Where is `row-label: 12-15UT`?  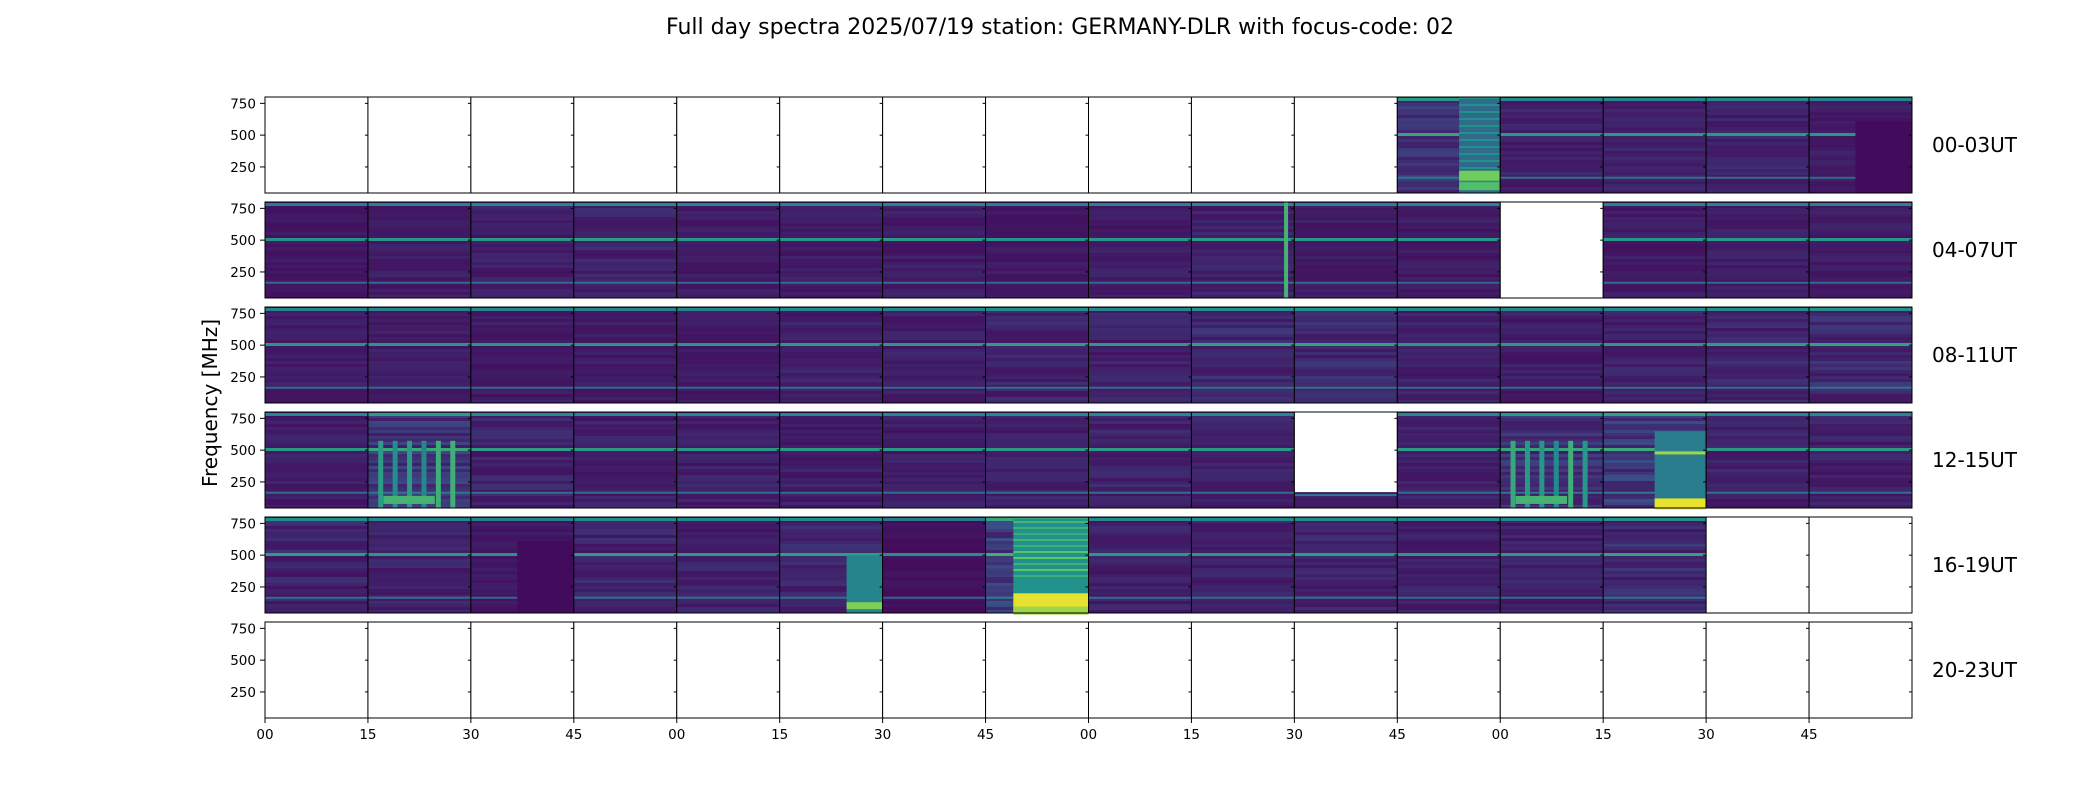
row-label: 12-15UT is located at coordinates (1975, 460).